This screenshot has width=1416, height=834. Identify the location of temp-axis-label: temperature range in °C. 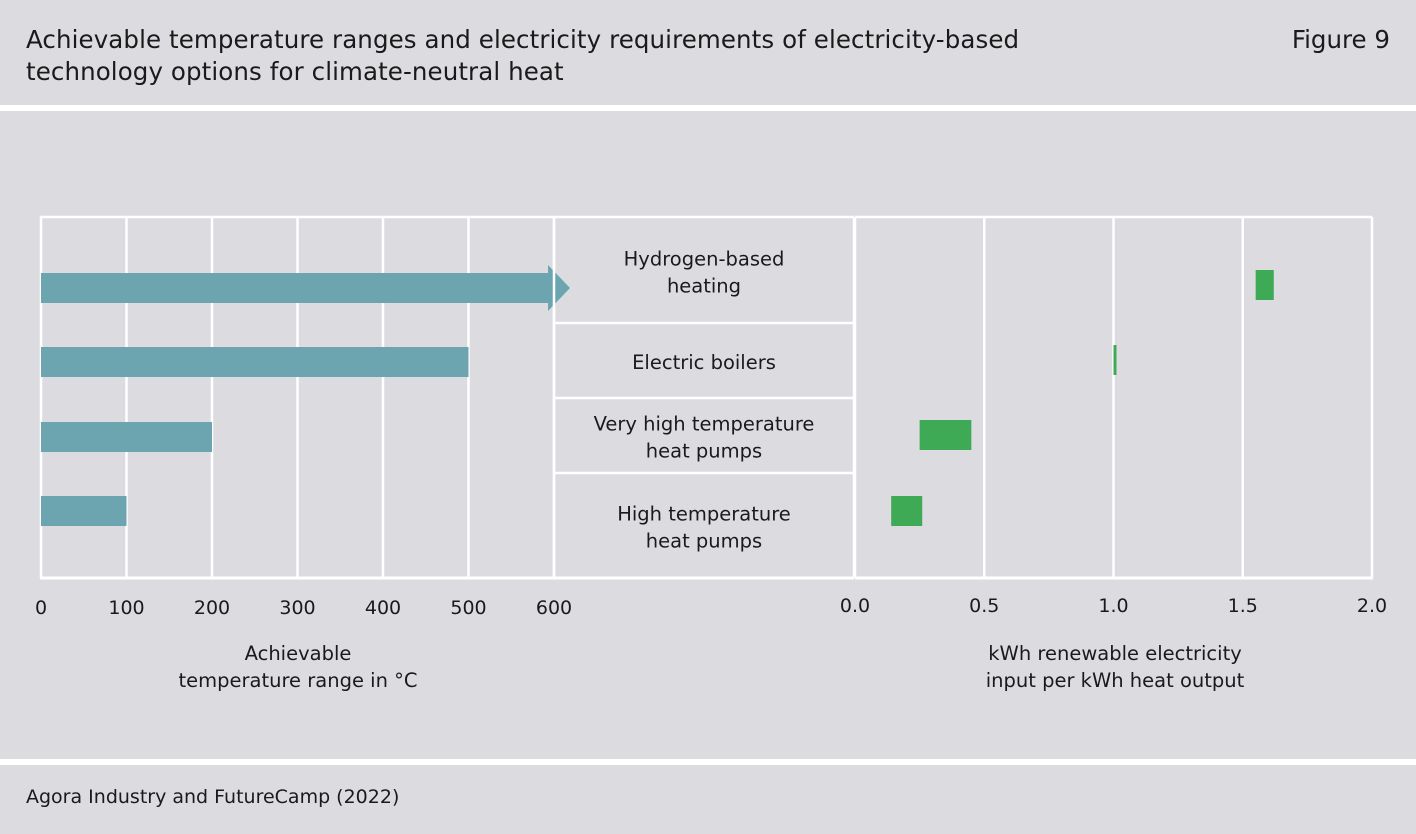
(297, 680).